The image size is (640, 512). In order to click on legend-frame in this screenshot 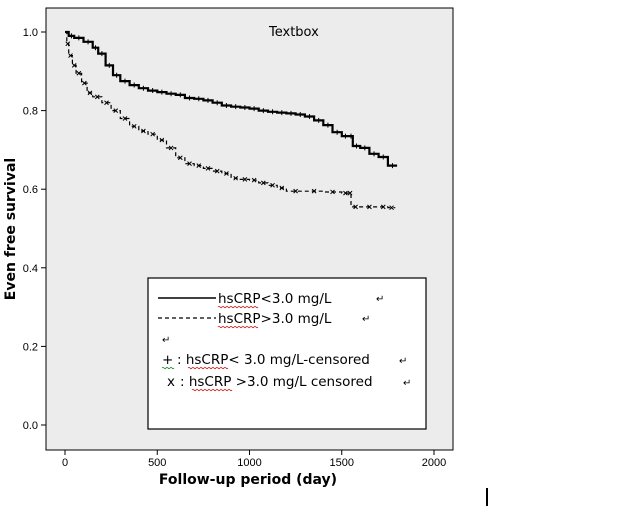, I will do `click(287, 353)`.